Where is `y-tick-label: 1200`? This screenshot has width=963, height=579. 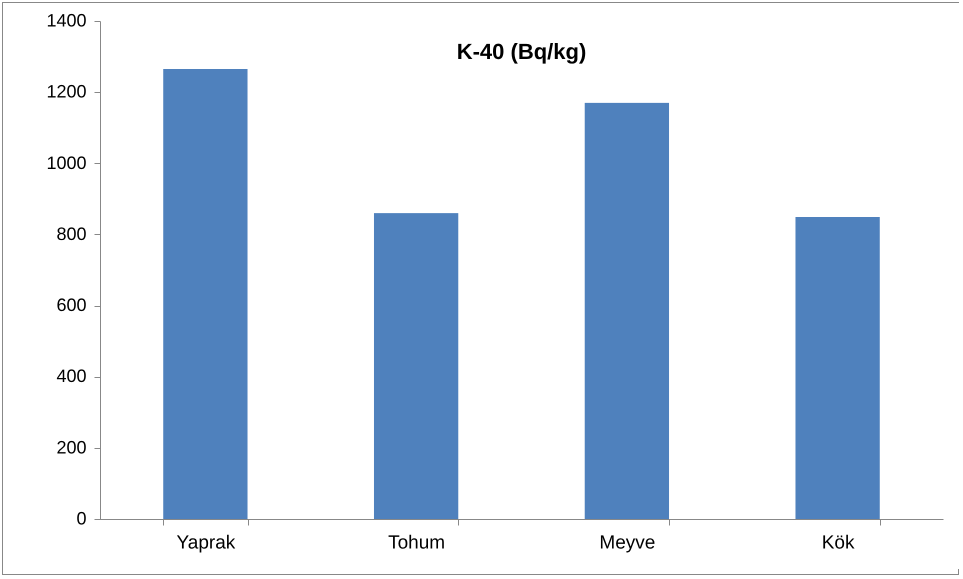
y-tick-label: 1200 is located at coordinates (66, 92).